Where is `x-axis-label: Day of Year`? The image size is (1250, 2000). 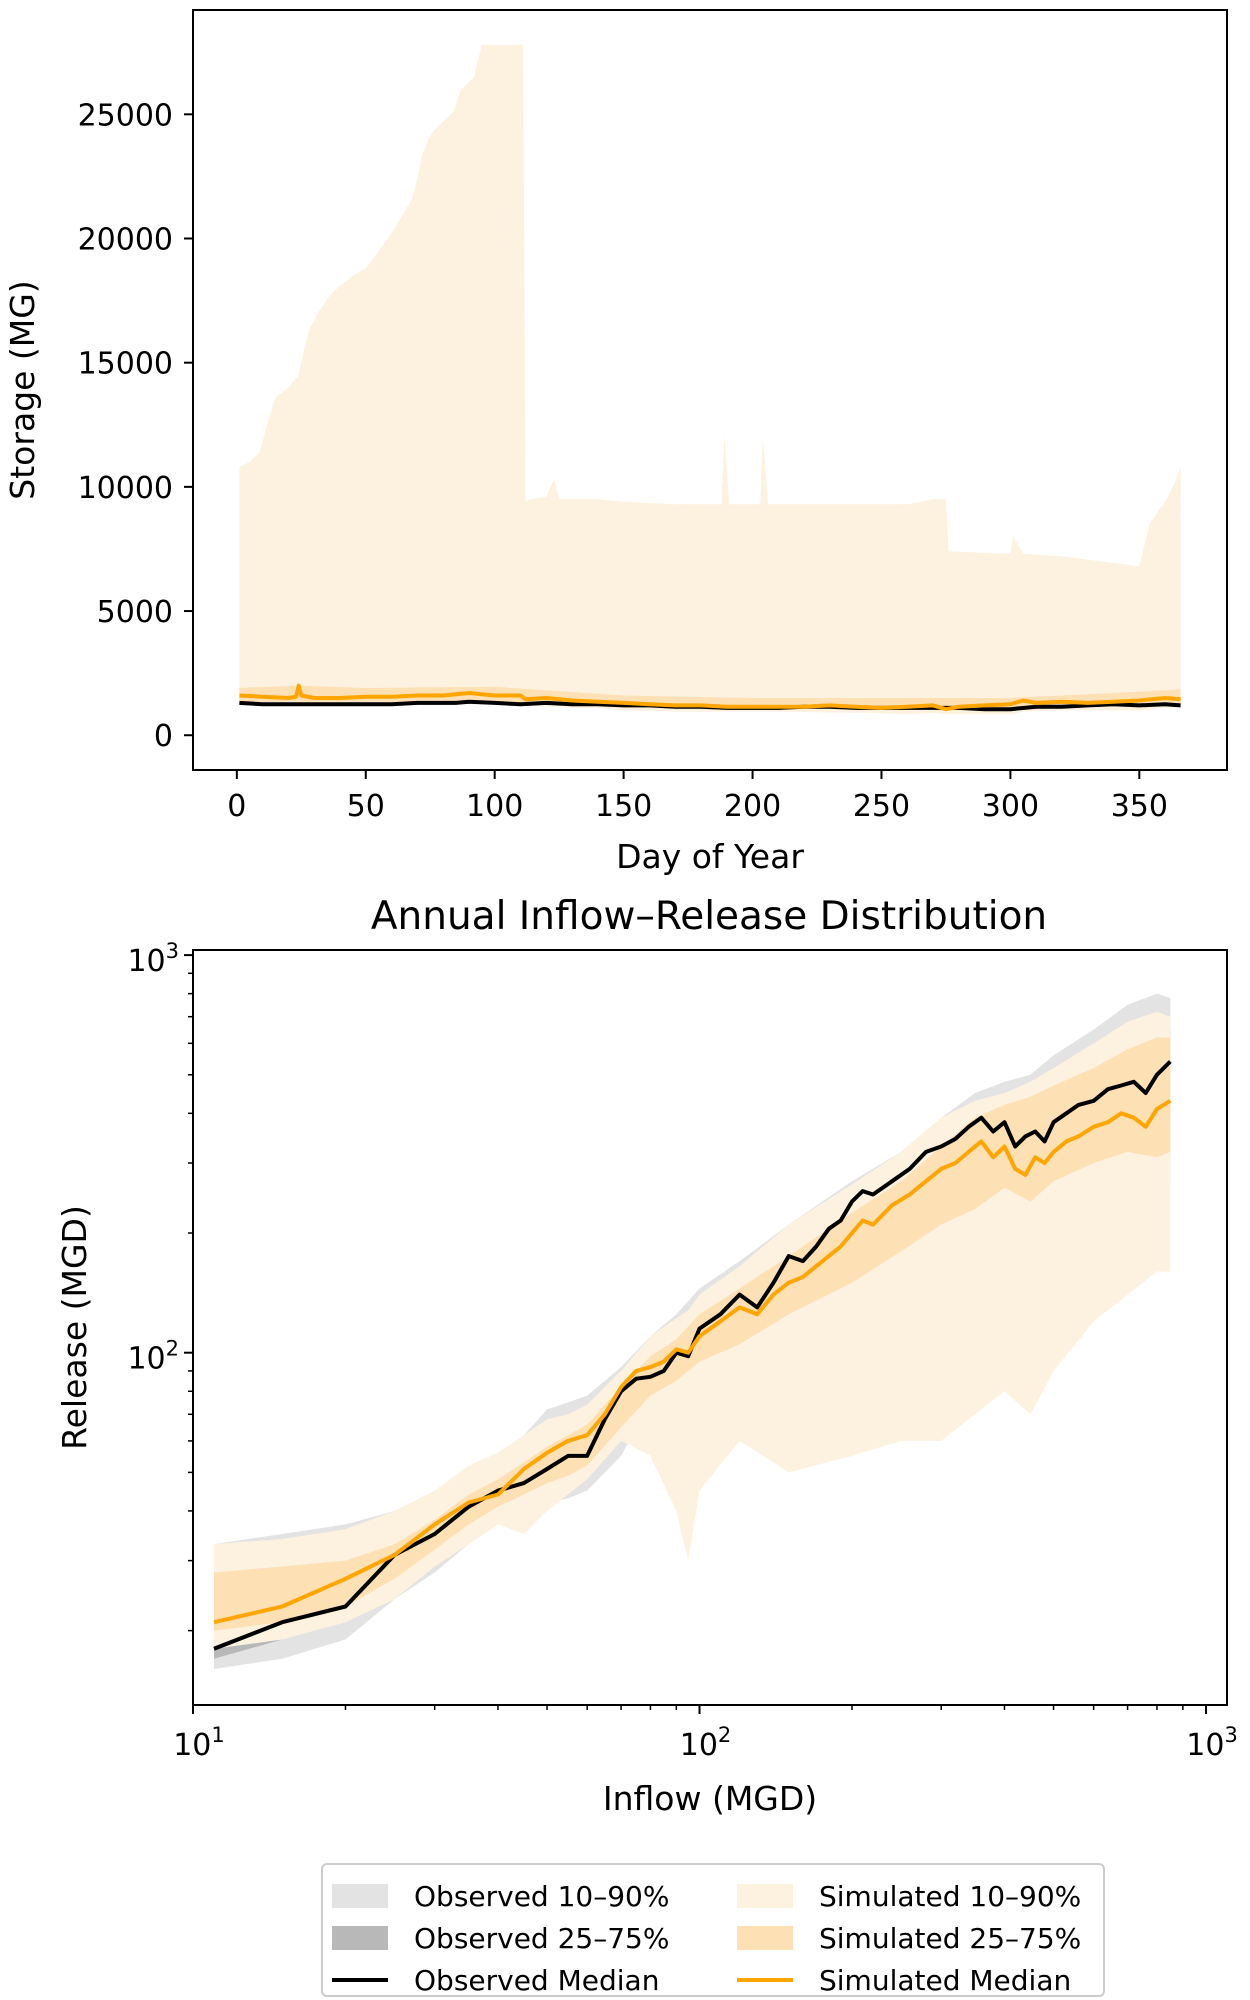
x-axis-label: Day of Year is located at coordinates (710, 856).